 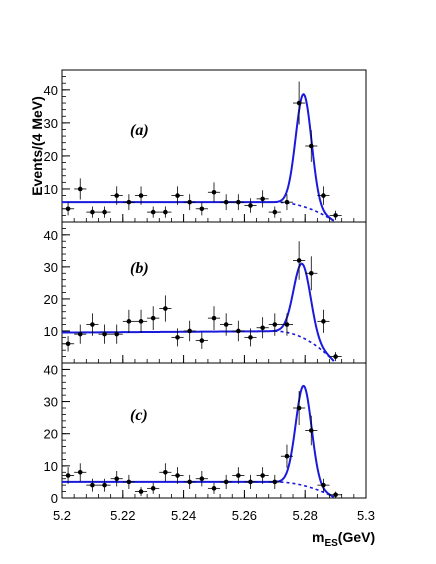 I want to click on panel-c-label: (c), so click(x=139, y=415).